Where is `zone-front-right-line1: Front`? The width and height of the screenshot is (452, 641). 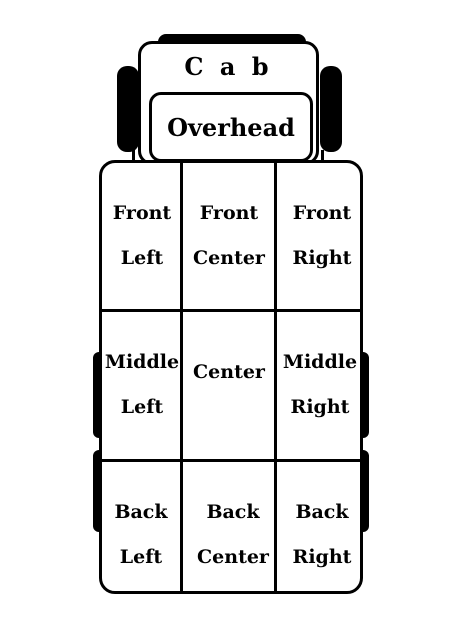 zone-front-right-line1: Front is located at coordinates (322, 213).